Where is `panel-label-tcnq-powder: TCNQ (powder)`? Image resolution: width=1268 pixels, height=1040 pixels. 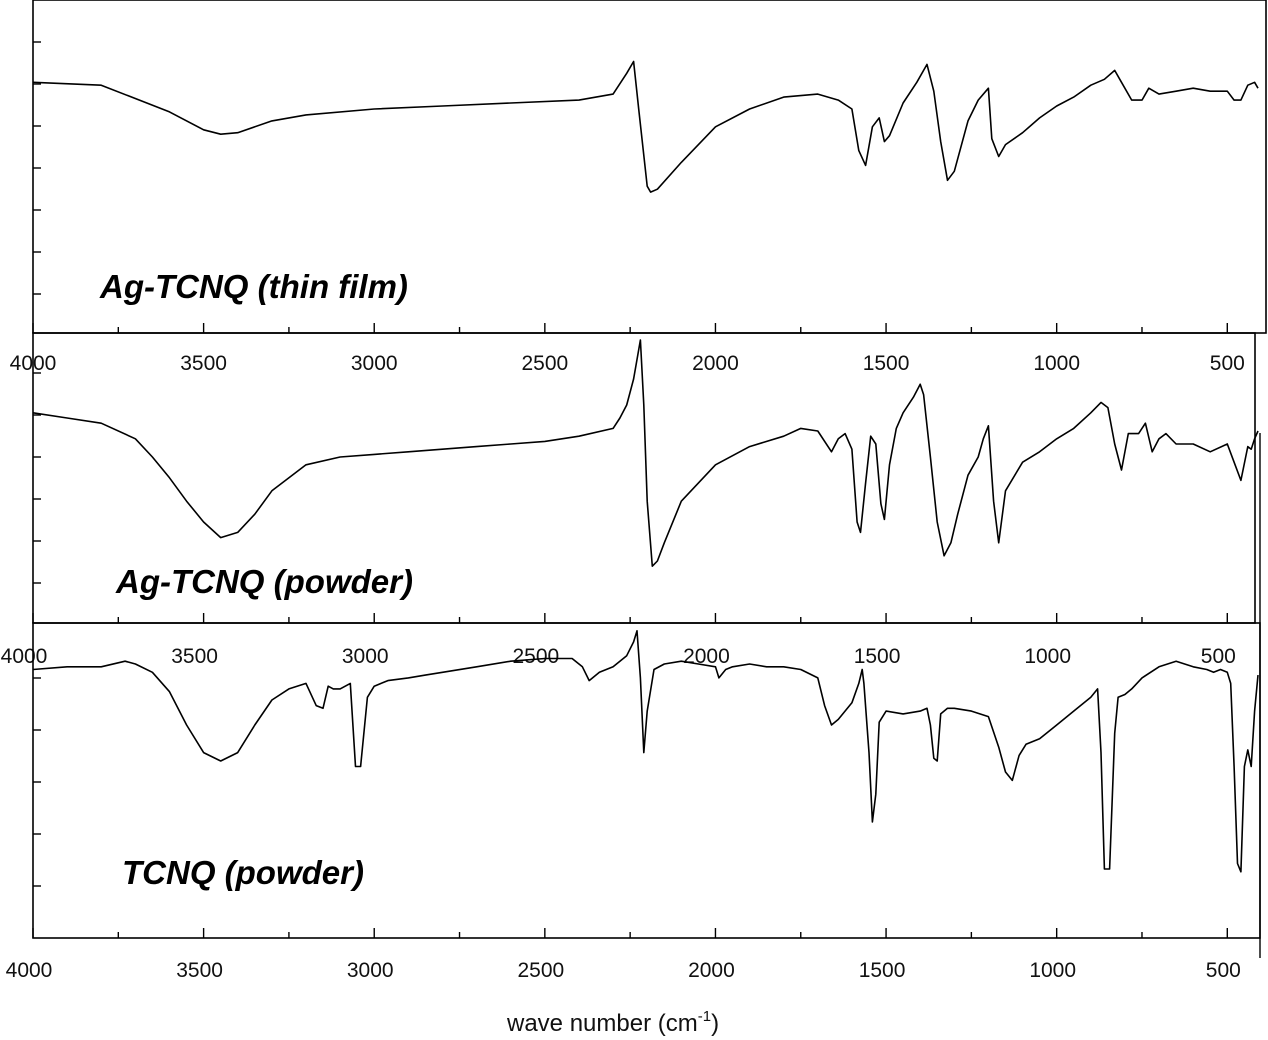 panel-label-tcnq-powder: TCNQ (powder) is located at coordinates (243, 872).